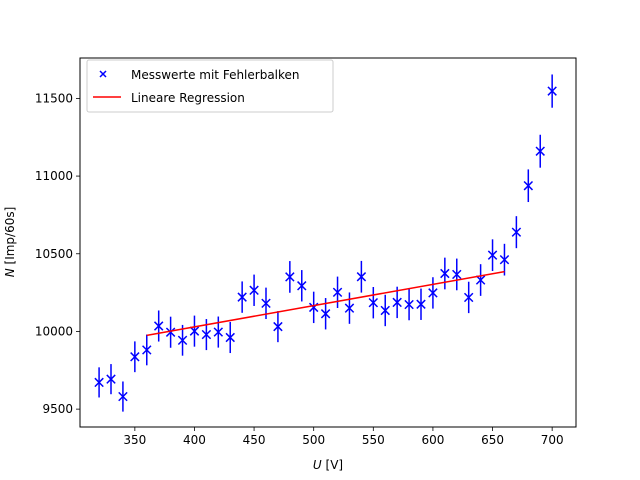 This screenshot has height=480, width=640. I want to click on x-axis-ticks: 350 400 450 500 550 600 650 700, so click(343, 437).